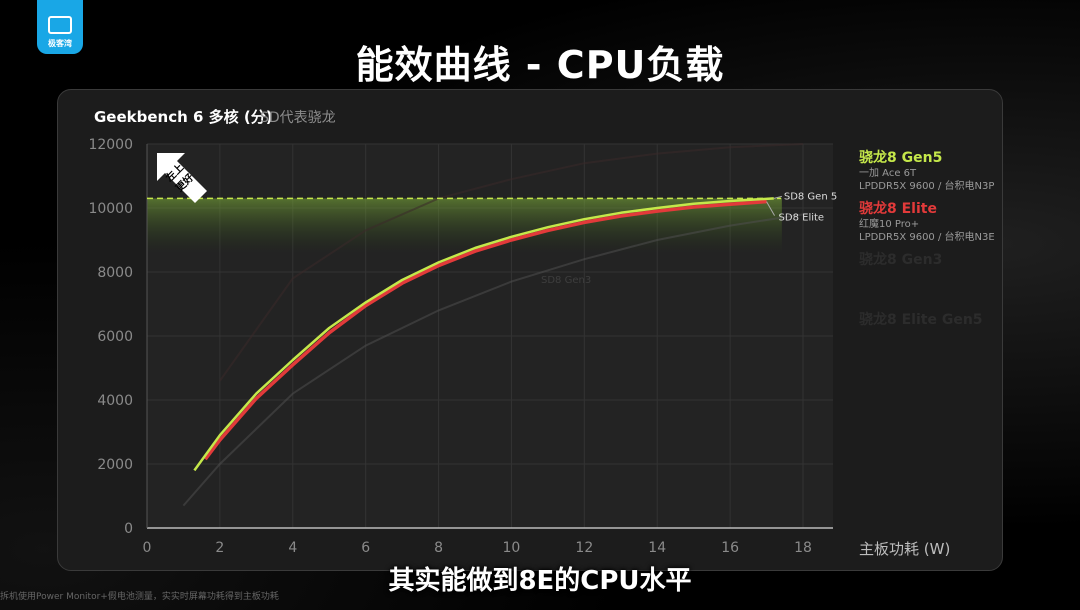  Describe the element at coordinates (934, 222) in the screenshot. I see `legend-item: 骁龙8 Elite 红魔10 Pro+ LPDDR5X 9600 / 台积电N3E` at that location.